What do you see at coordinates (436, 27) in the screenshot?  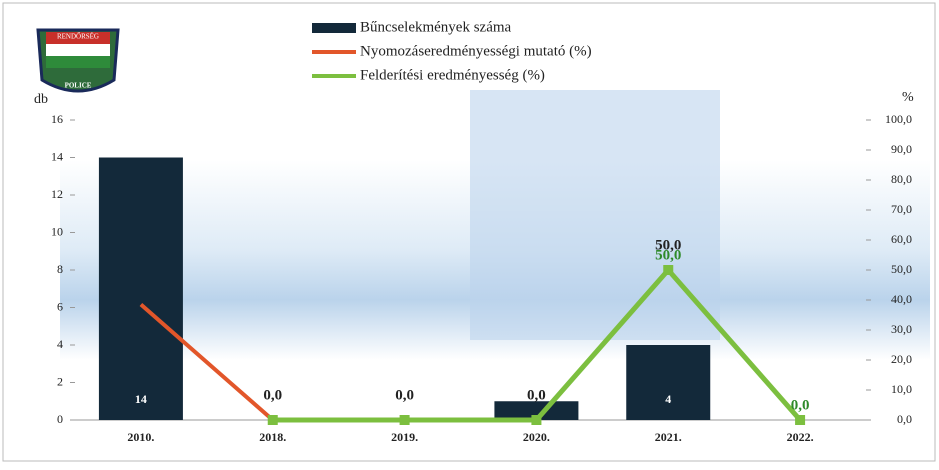 I see `legend-label: Bűncselekmények száma` at bounding box center [436, 27].